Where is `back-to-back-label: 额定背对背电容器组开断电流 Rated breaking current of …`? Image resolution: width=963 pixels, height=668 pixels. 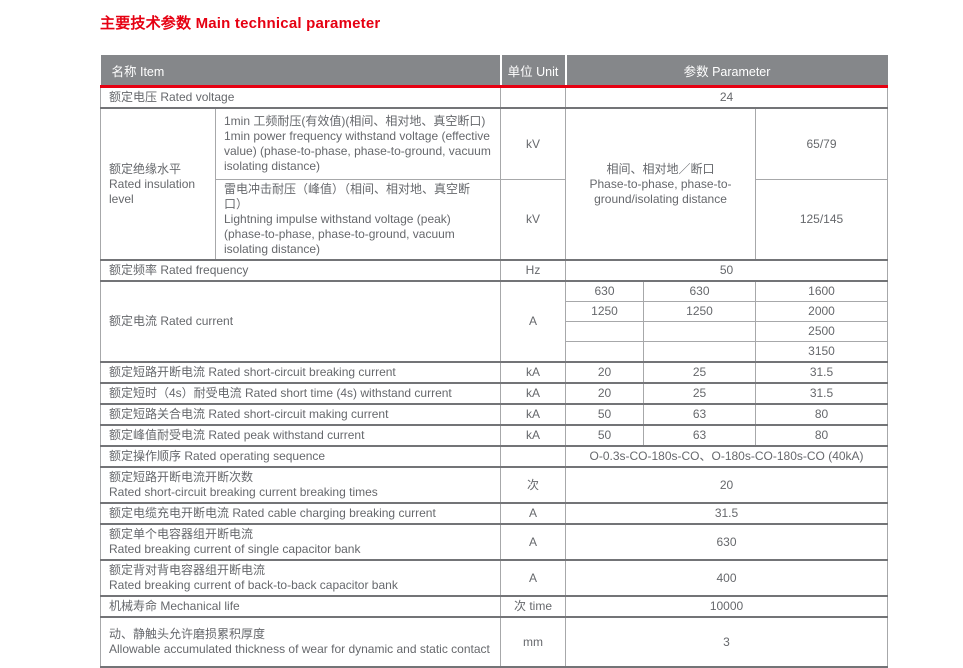
back-to-back-label: 额定背对背电容器组开断电流 Rated breaking current of … is located at coordinates (300, 578).